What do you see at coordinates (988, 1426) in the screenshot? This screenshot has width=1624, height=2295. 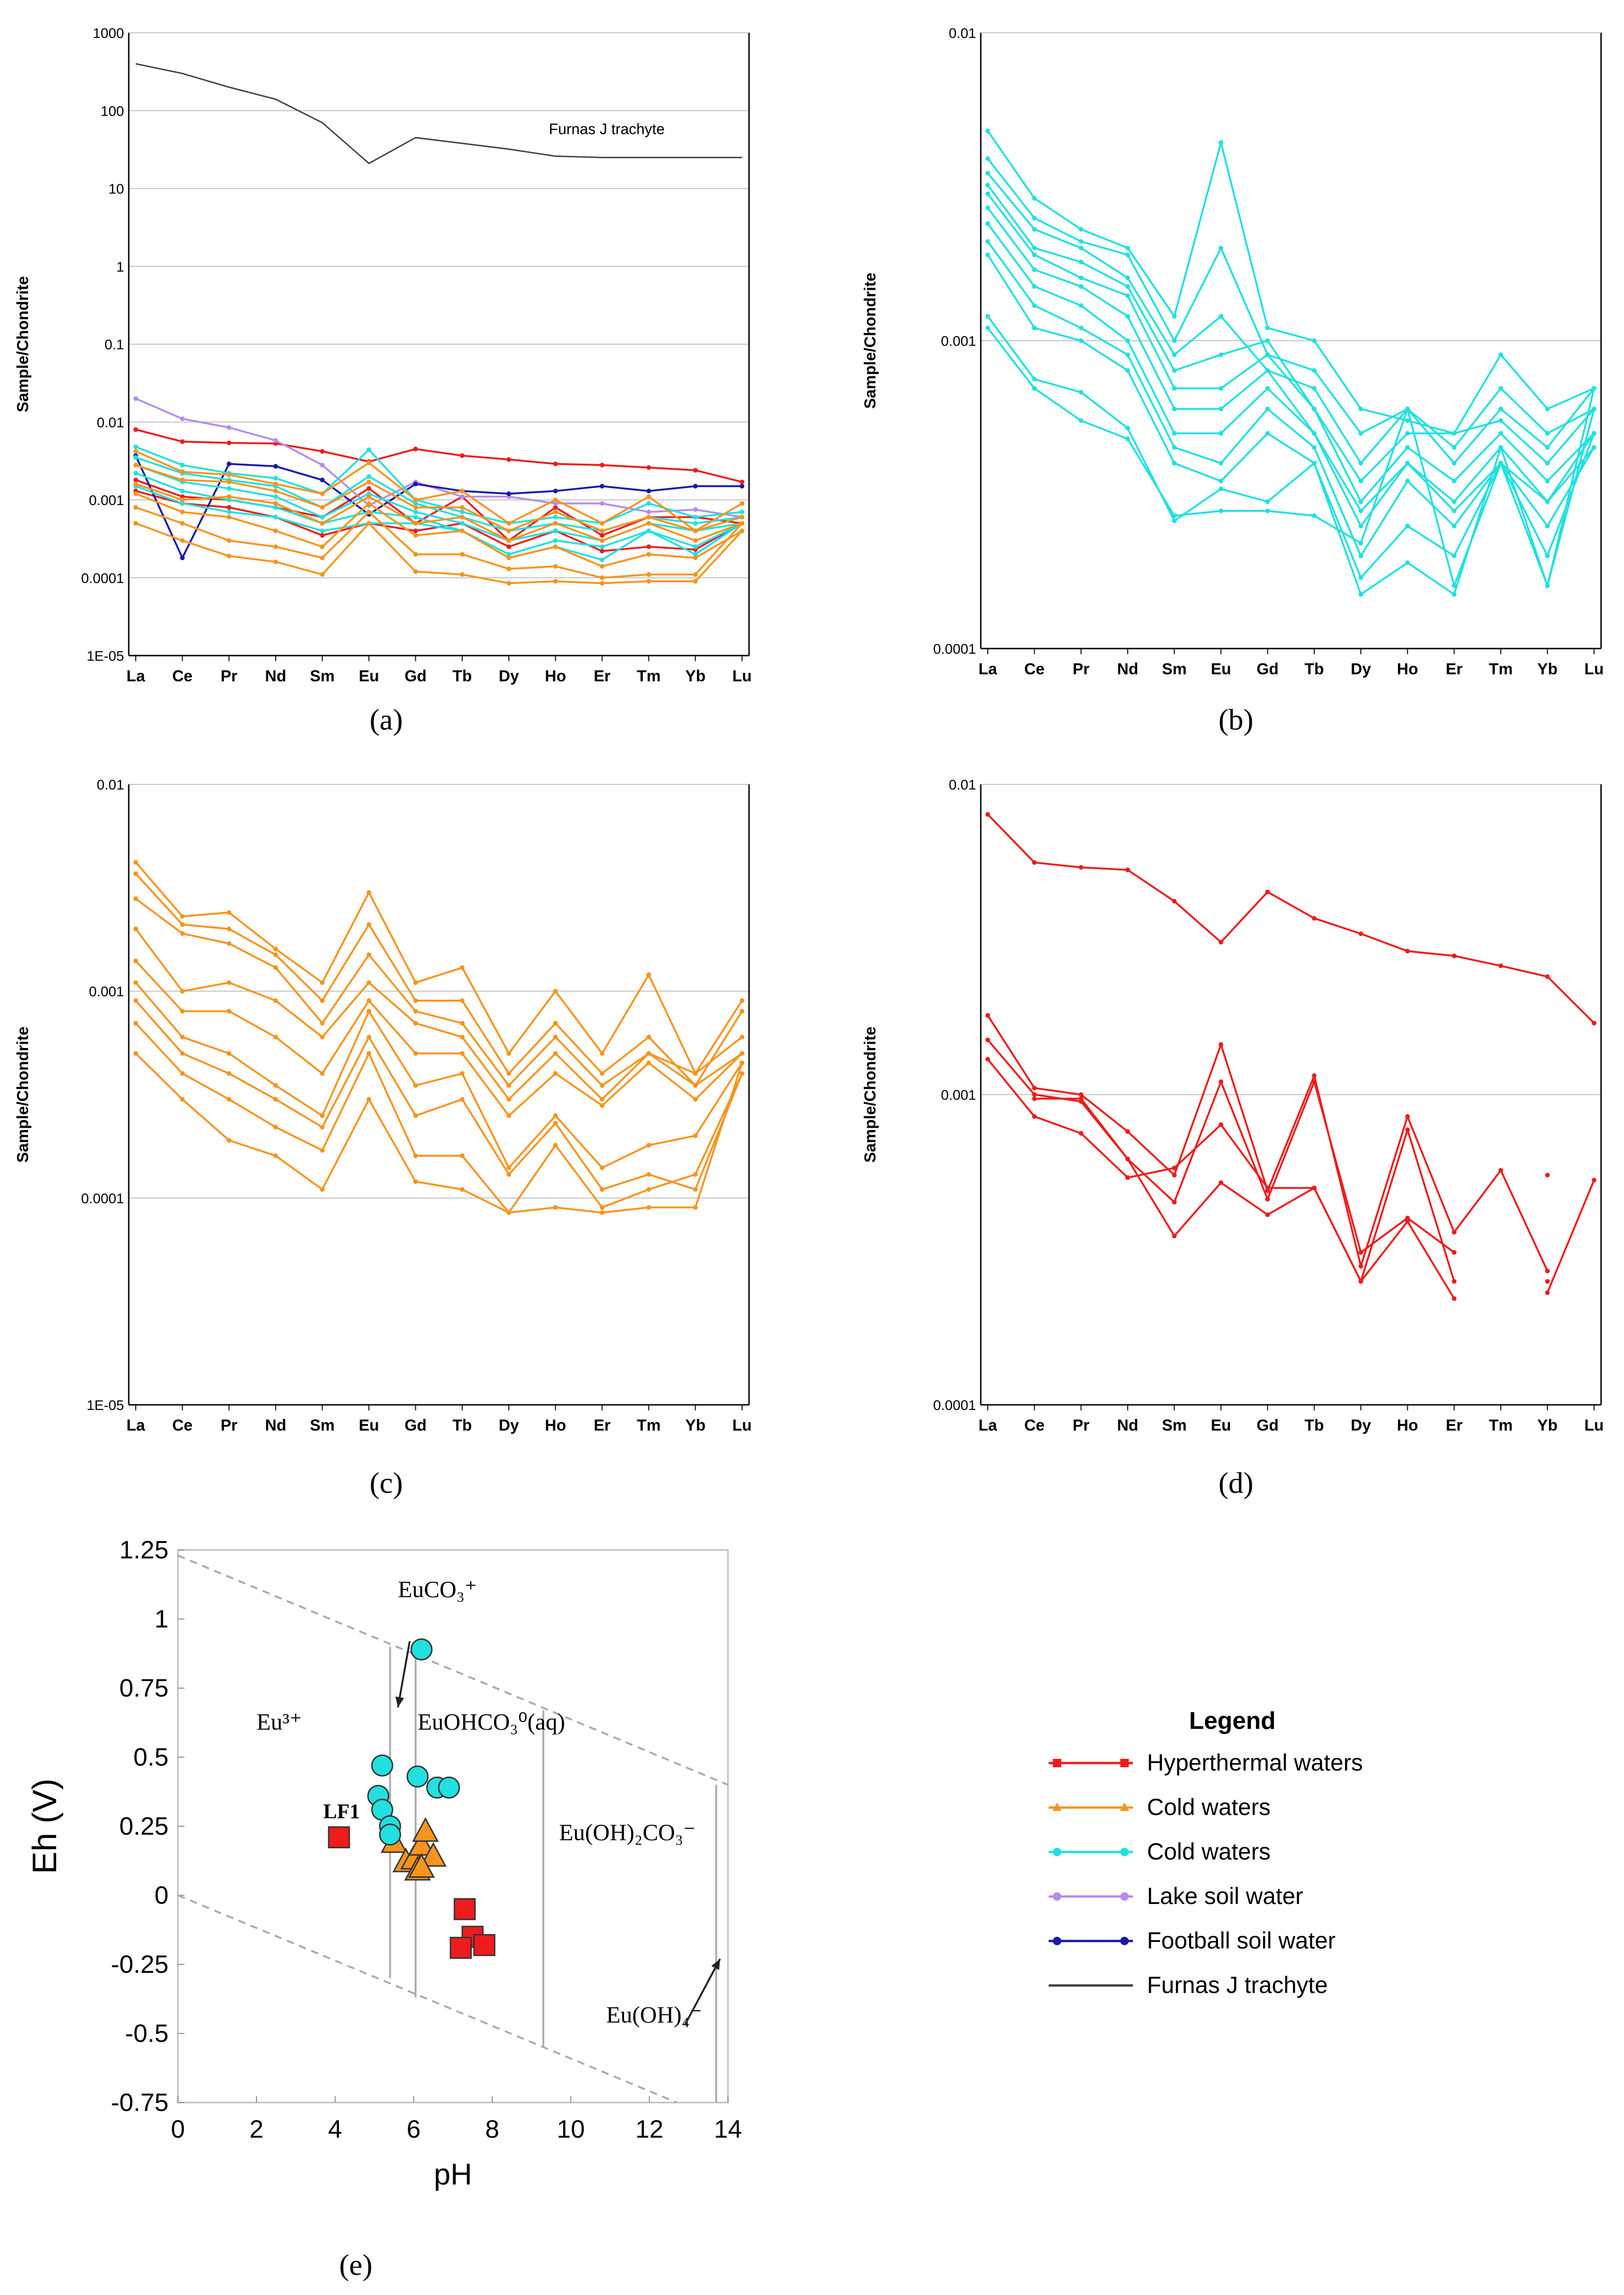 I see `x-tick-label: La` at bounding box center [988, 1426].